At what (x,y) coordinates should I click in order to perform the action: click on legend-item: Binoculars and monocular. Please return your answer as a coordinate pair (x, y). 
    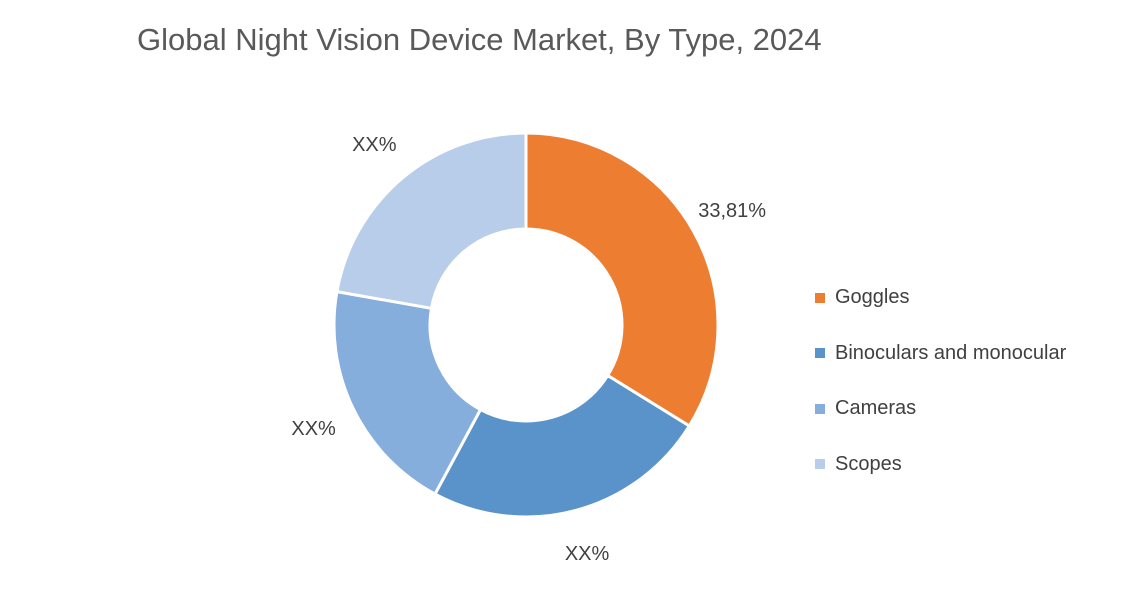
    Looking at the image, I should click on (940, 354).